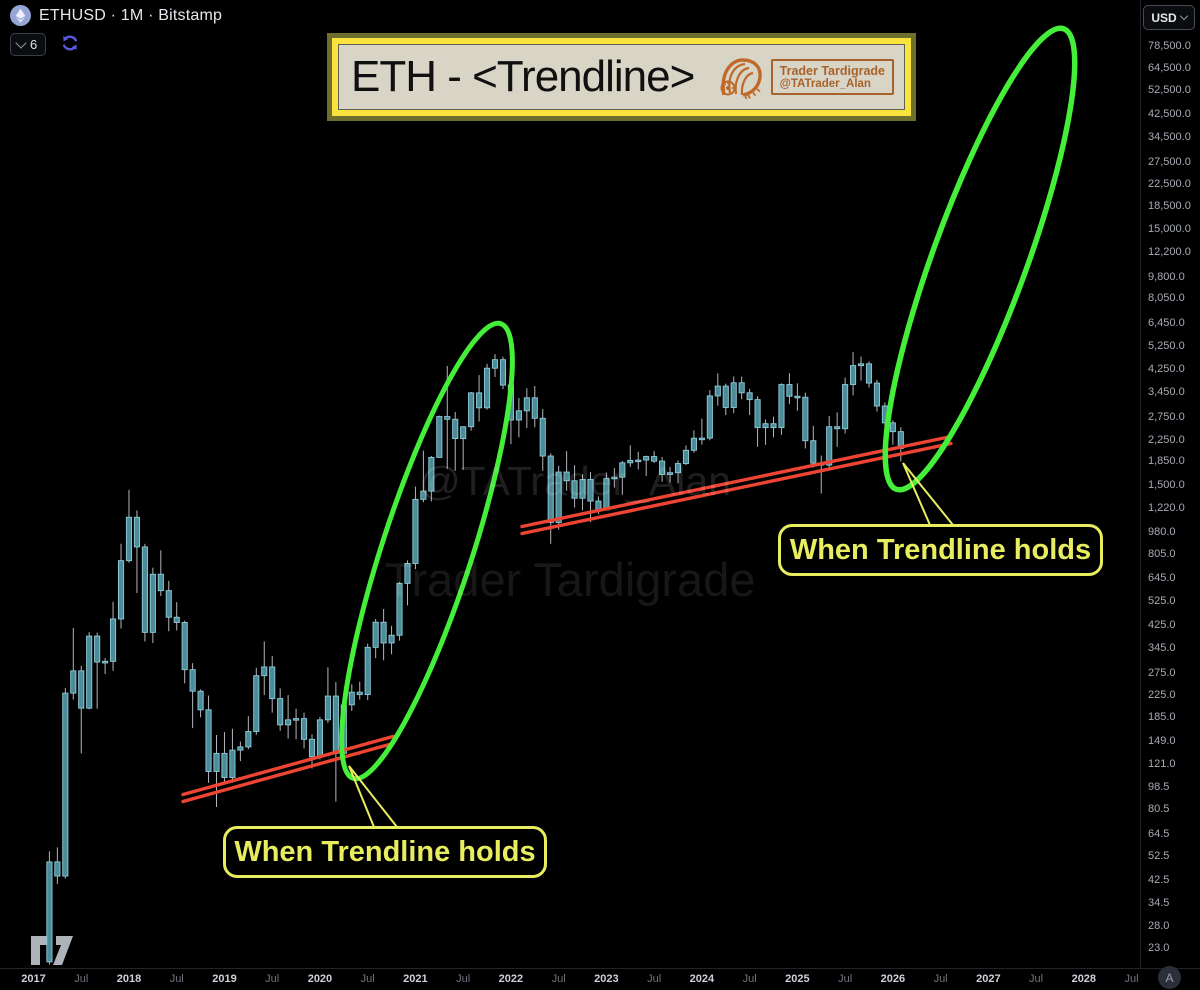  Describe the element at coordinates (1162, 624) in the screenshot. I see `price-axis-label: 425.0` at that location.